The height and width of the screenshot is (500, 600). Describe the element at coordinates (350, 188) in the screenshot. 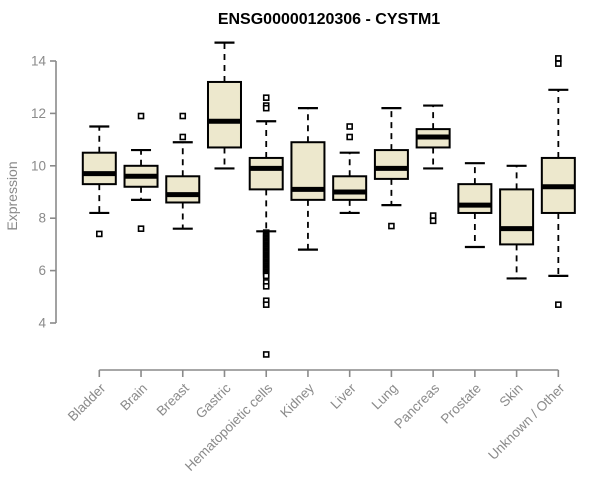

I see `iqr-box-liver` at that location.